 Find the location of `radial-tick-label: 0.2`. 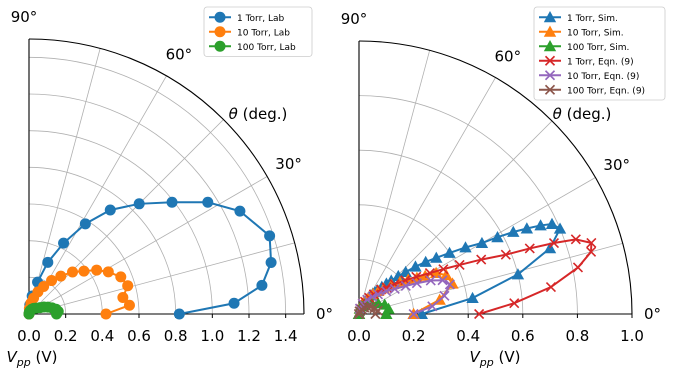

radial-tick-label: 0.2 is located at coordinates (66, 336).